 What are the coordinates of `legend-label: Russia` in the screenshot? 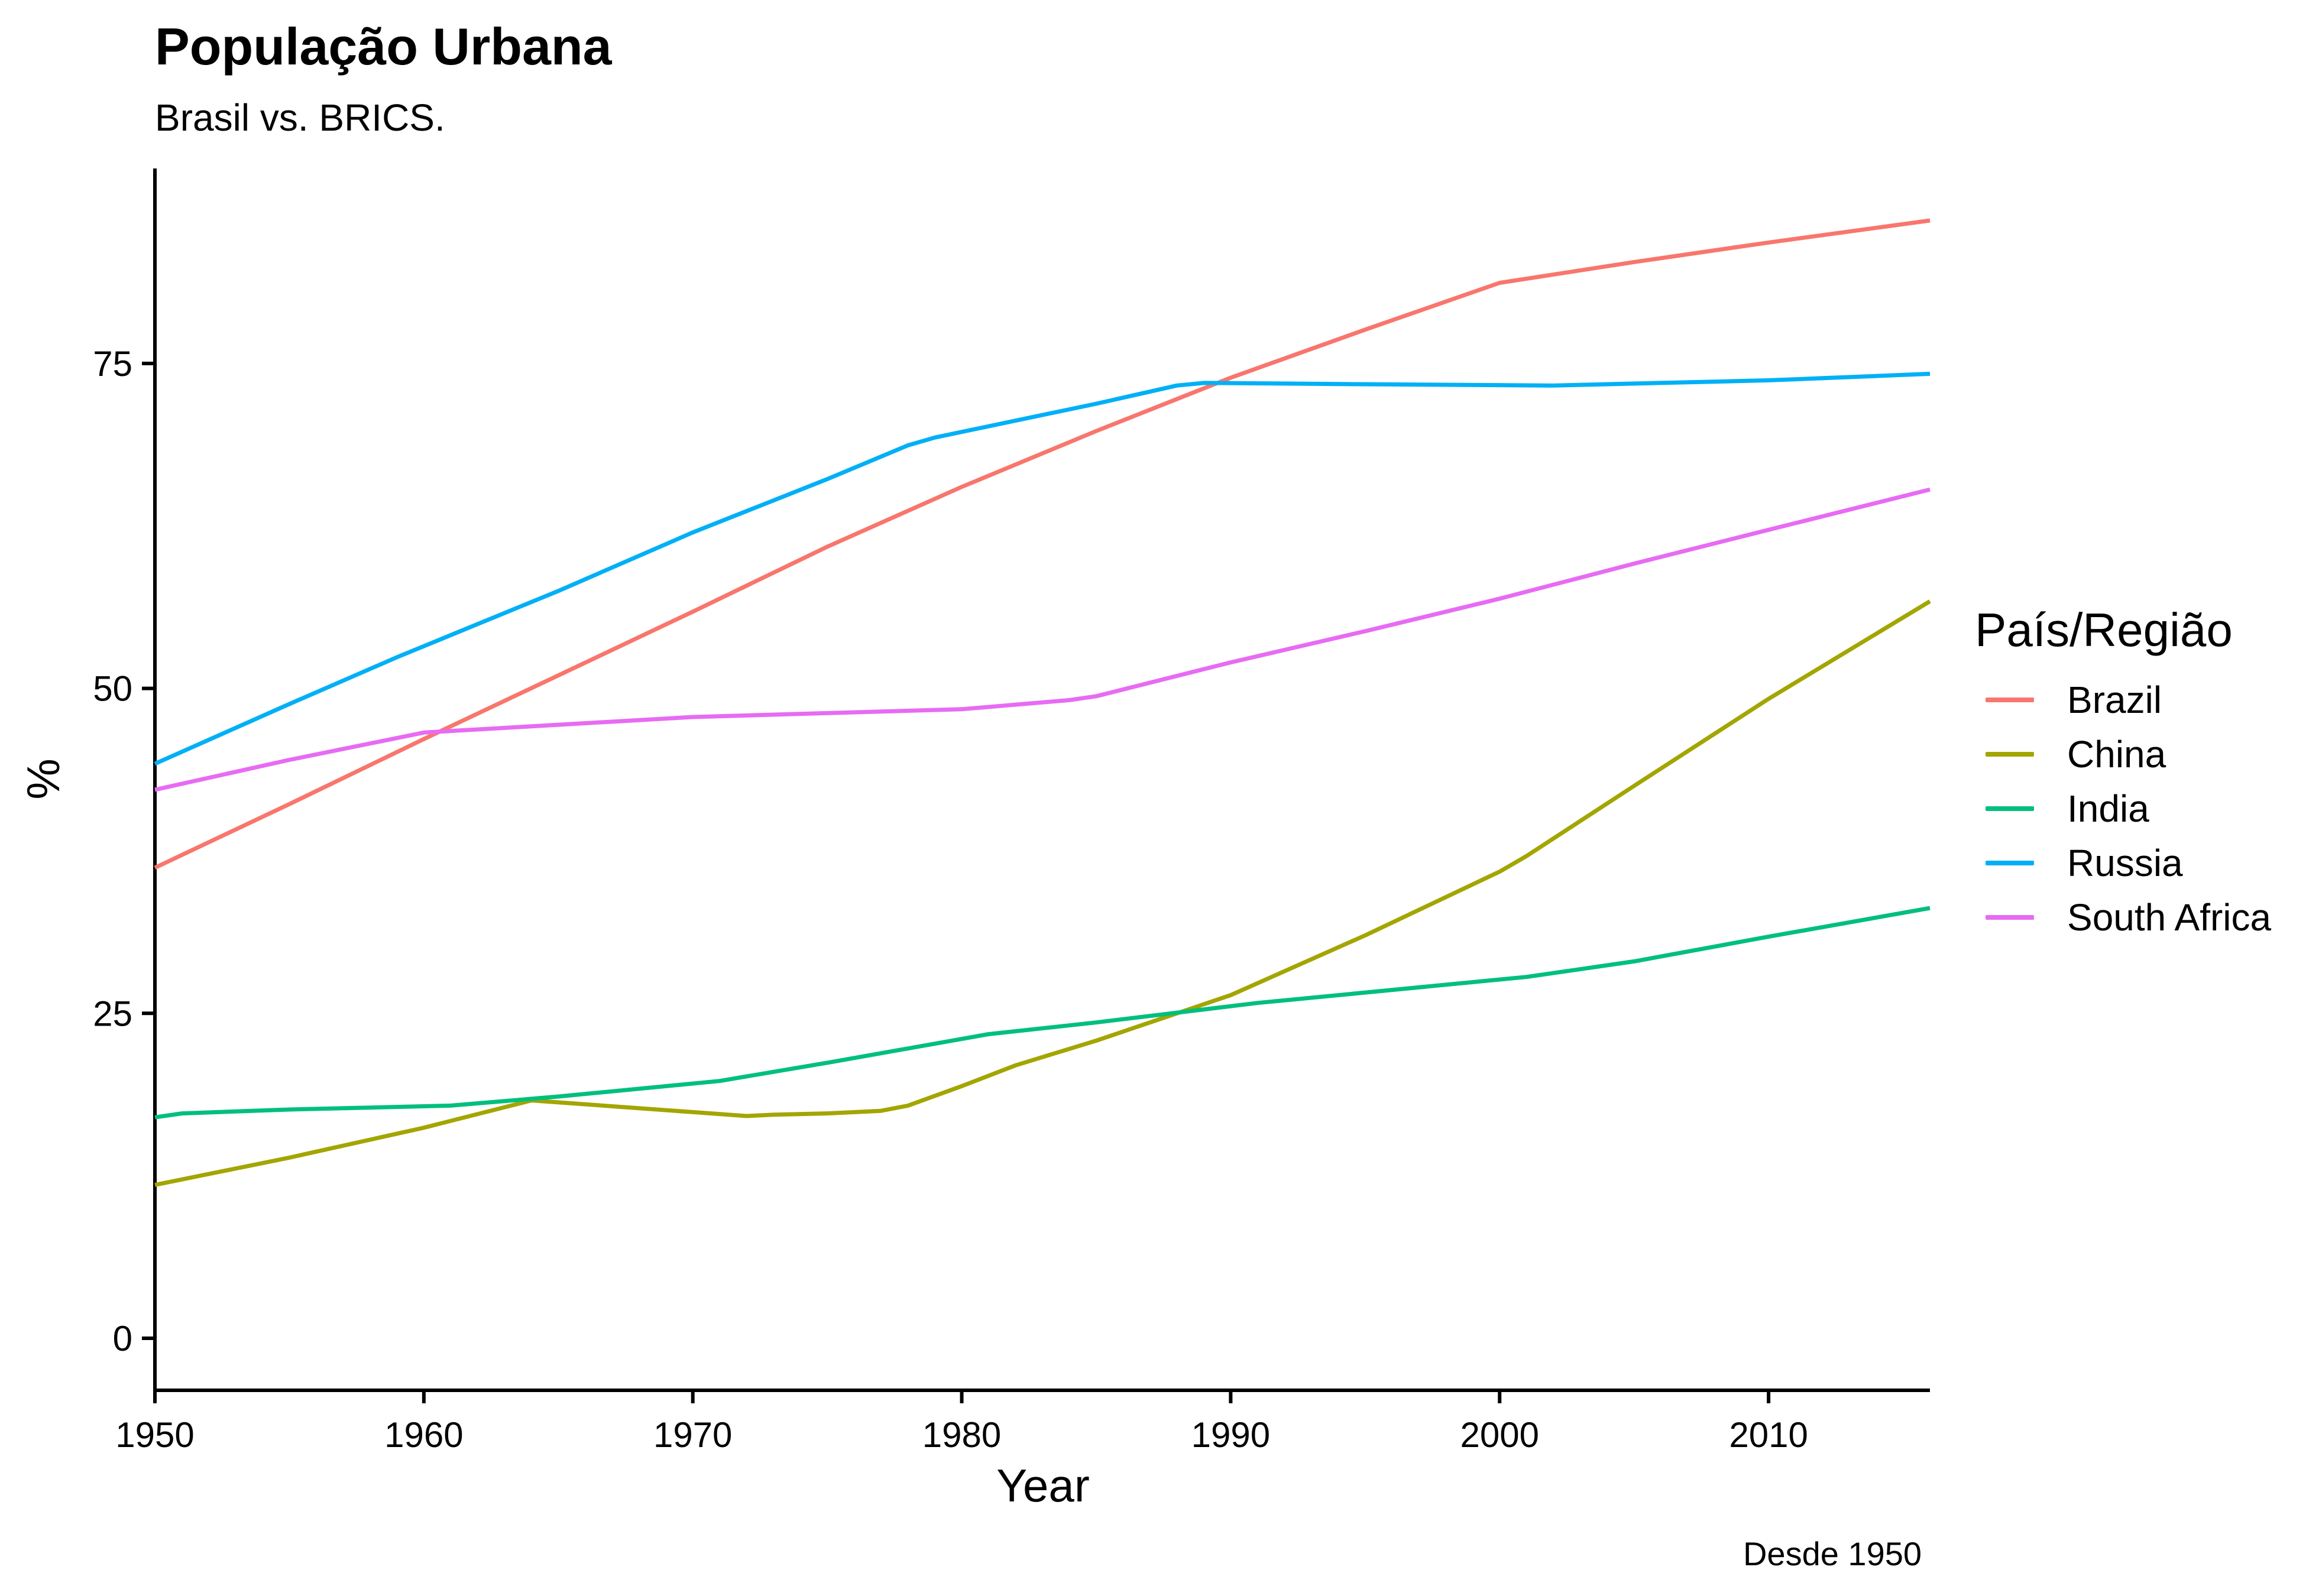 It's located at (2125, 863).